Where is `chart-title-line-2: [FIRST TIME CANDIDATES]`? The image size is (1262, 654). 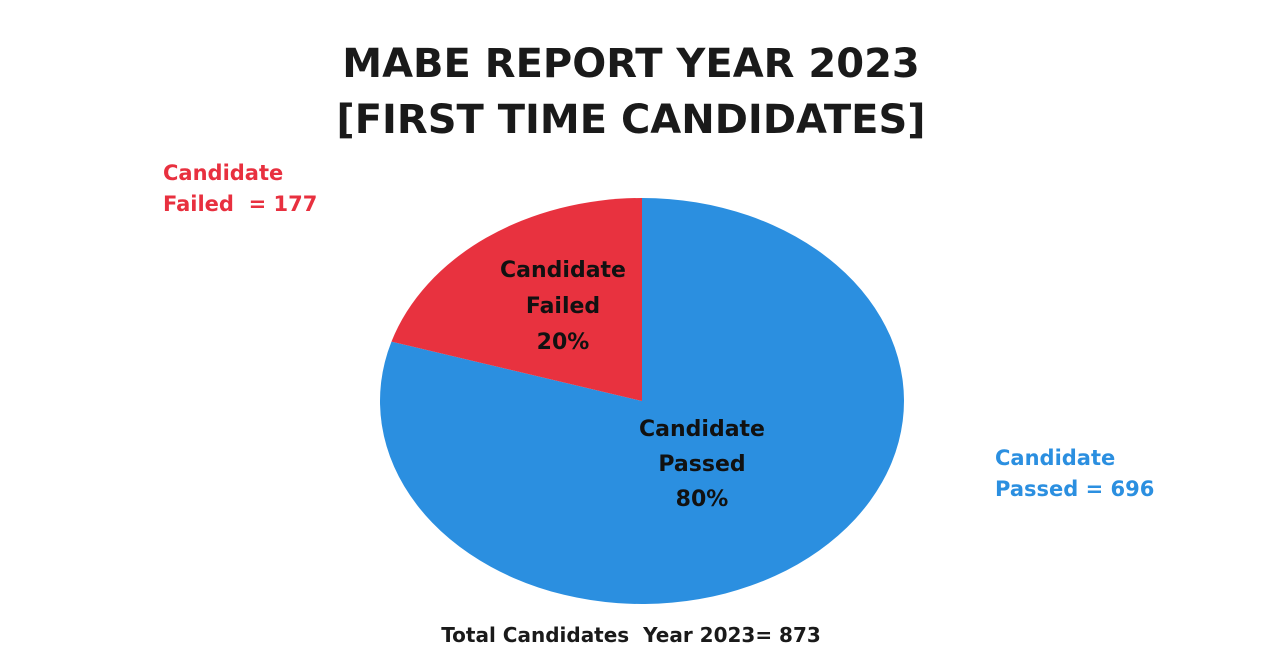
chart-title-line-2: [FIRST TIME CANDIDATES] is located at coordinates (631, 120).